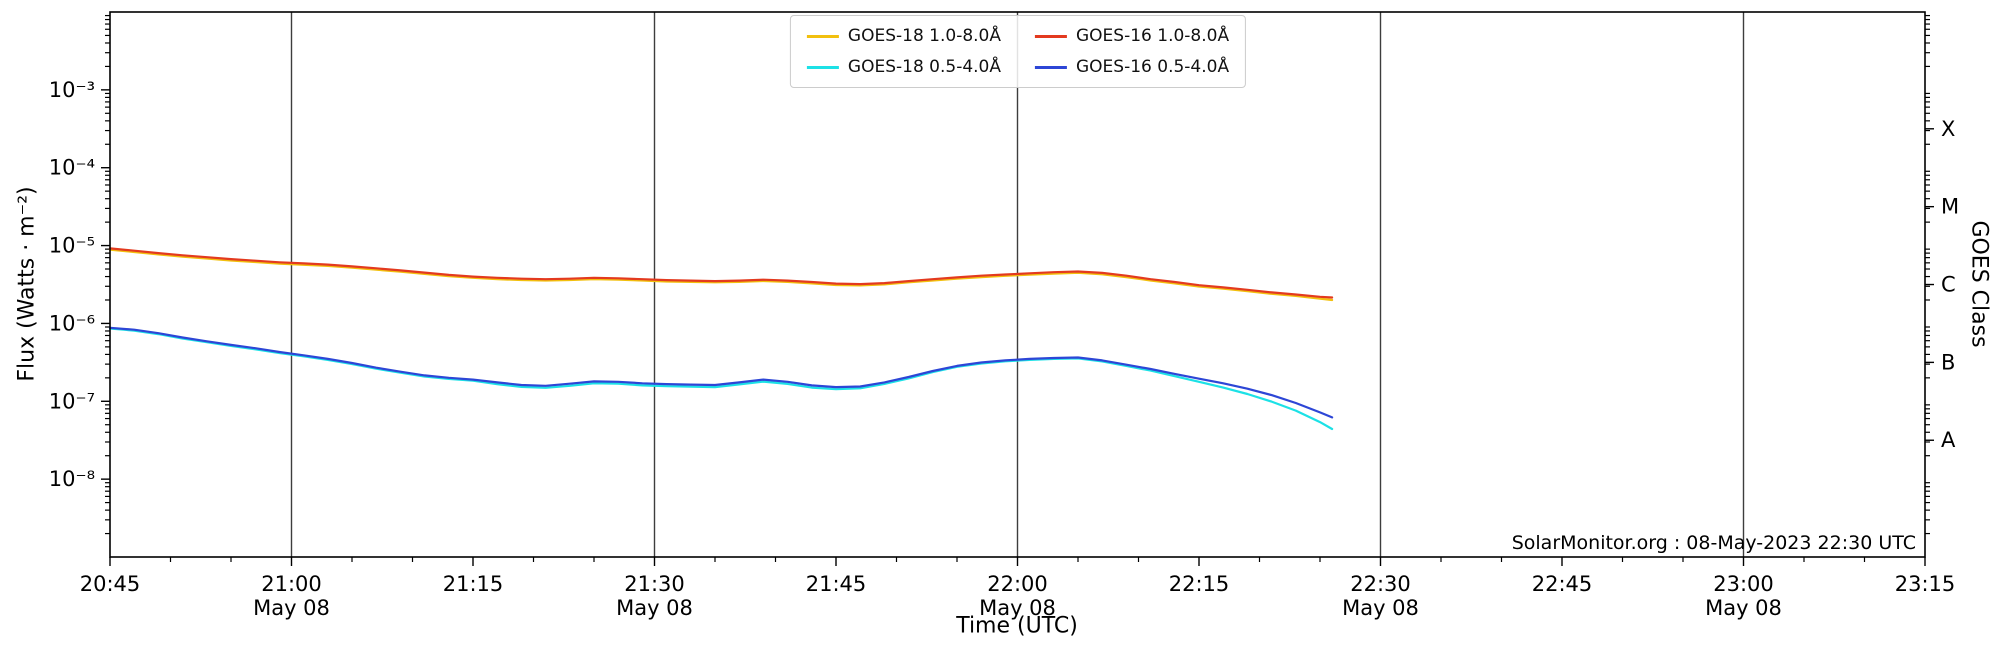  What do you see at coordinates (1380, 584) in the screenshot?
I see `x-tick-label: 22:30` at bounding box center [1380, 584].